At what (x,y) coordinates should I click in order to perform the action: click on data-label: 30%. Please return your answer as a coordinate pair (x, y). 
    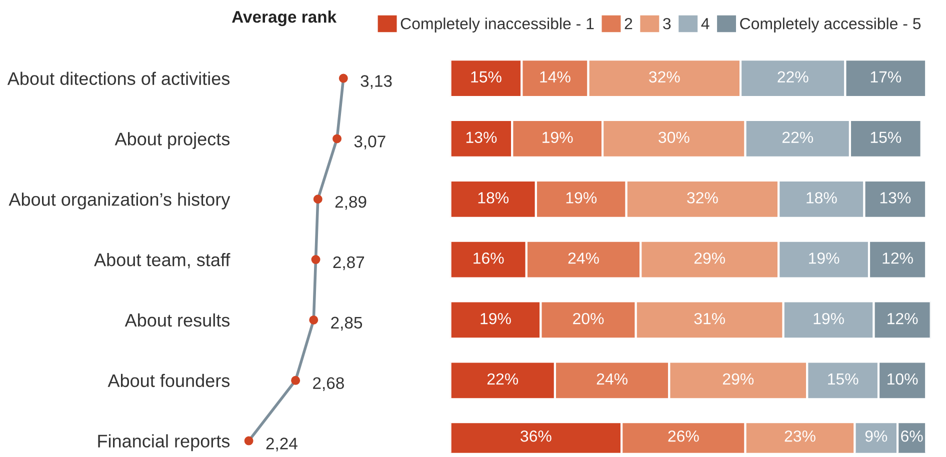
    Looking at the image, I should click on (674, 137).